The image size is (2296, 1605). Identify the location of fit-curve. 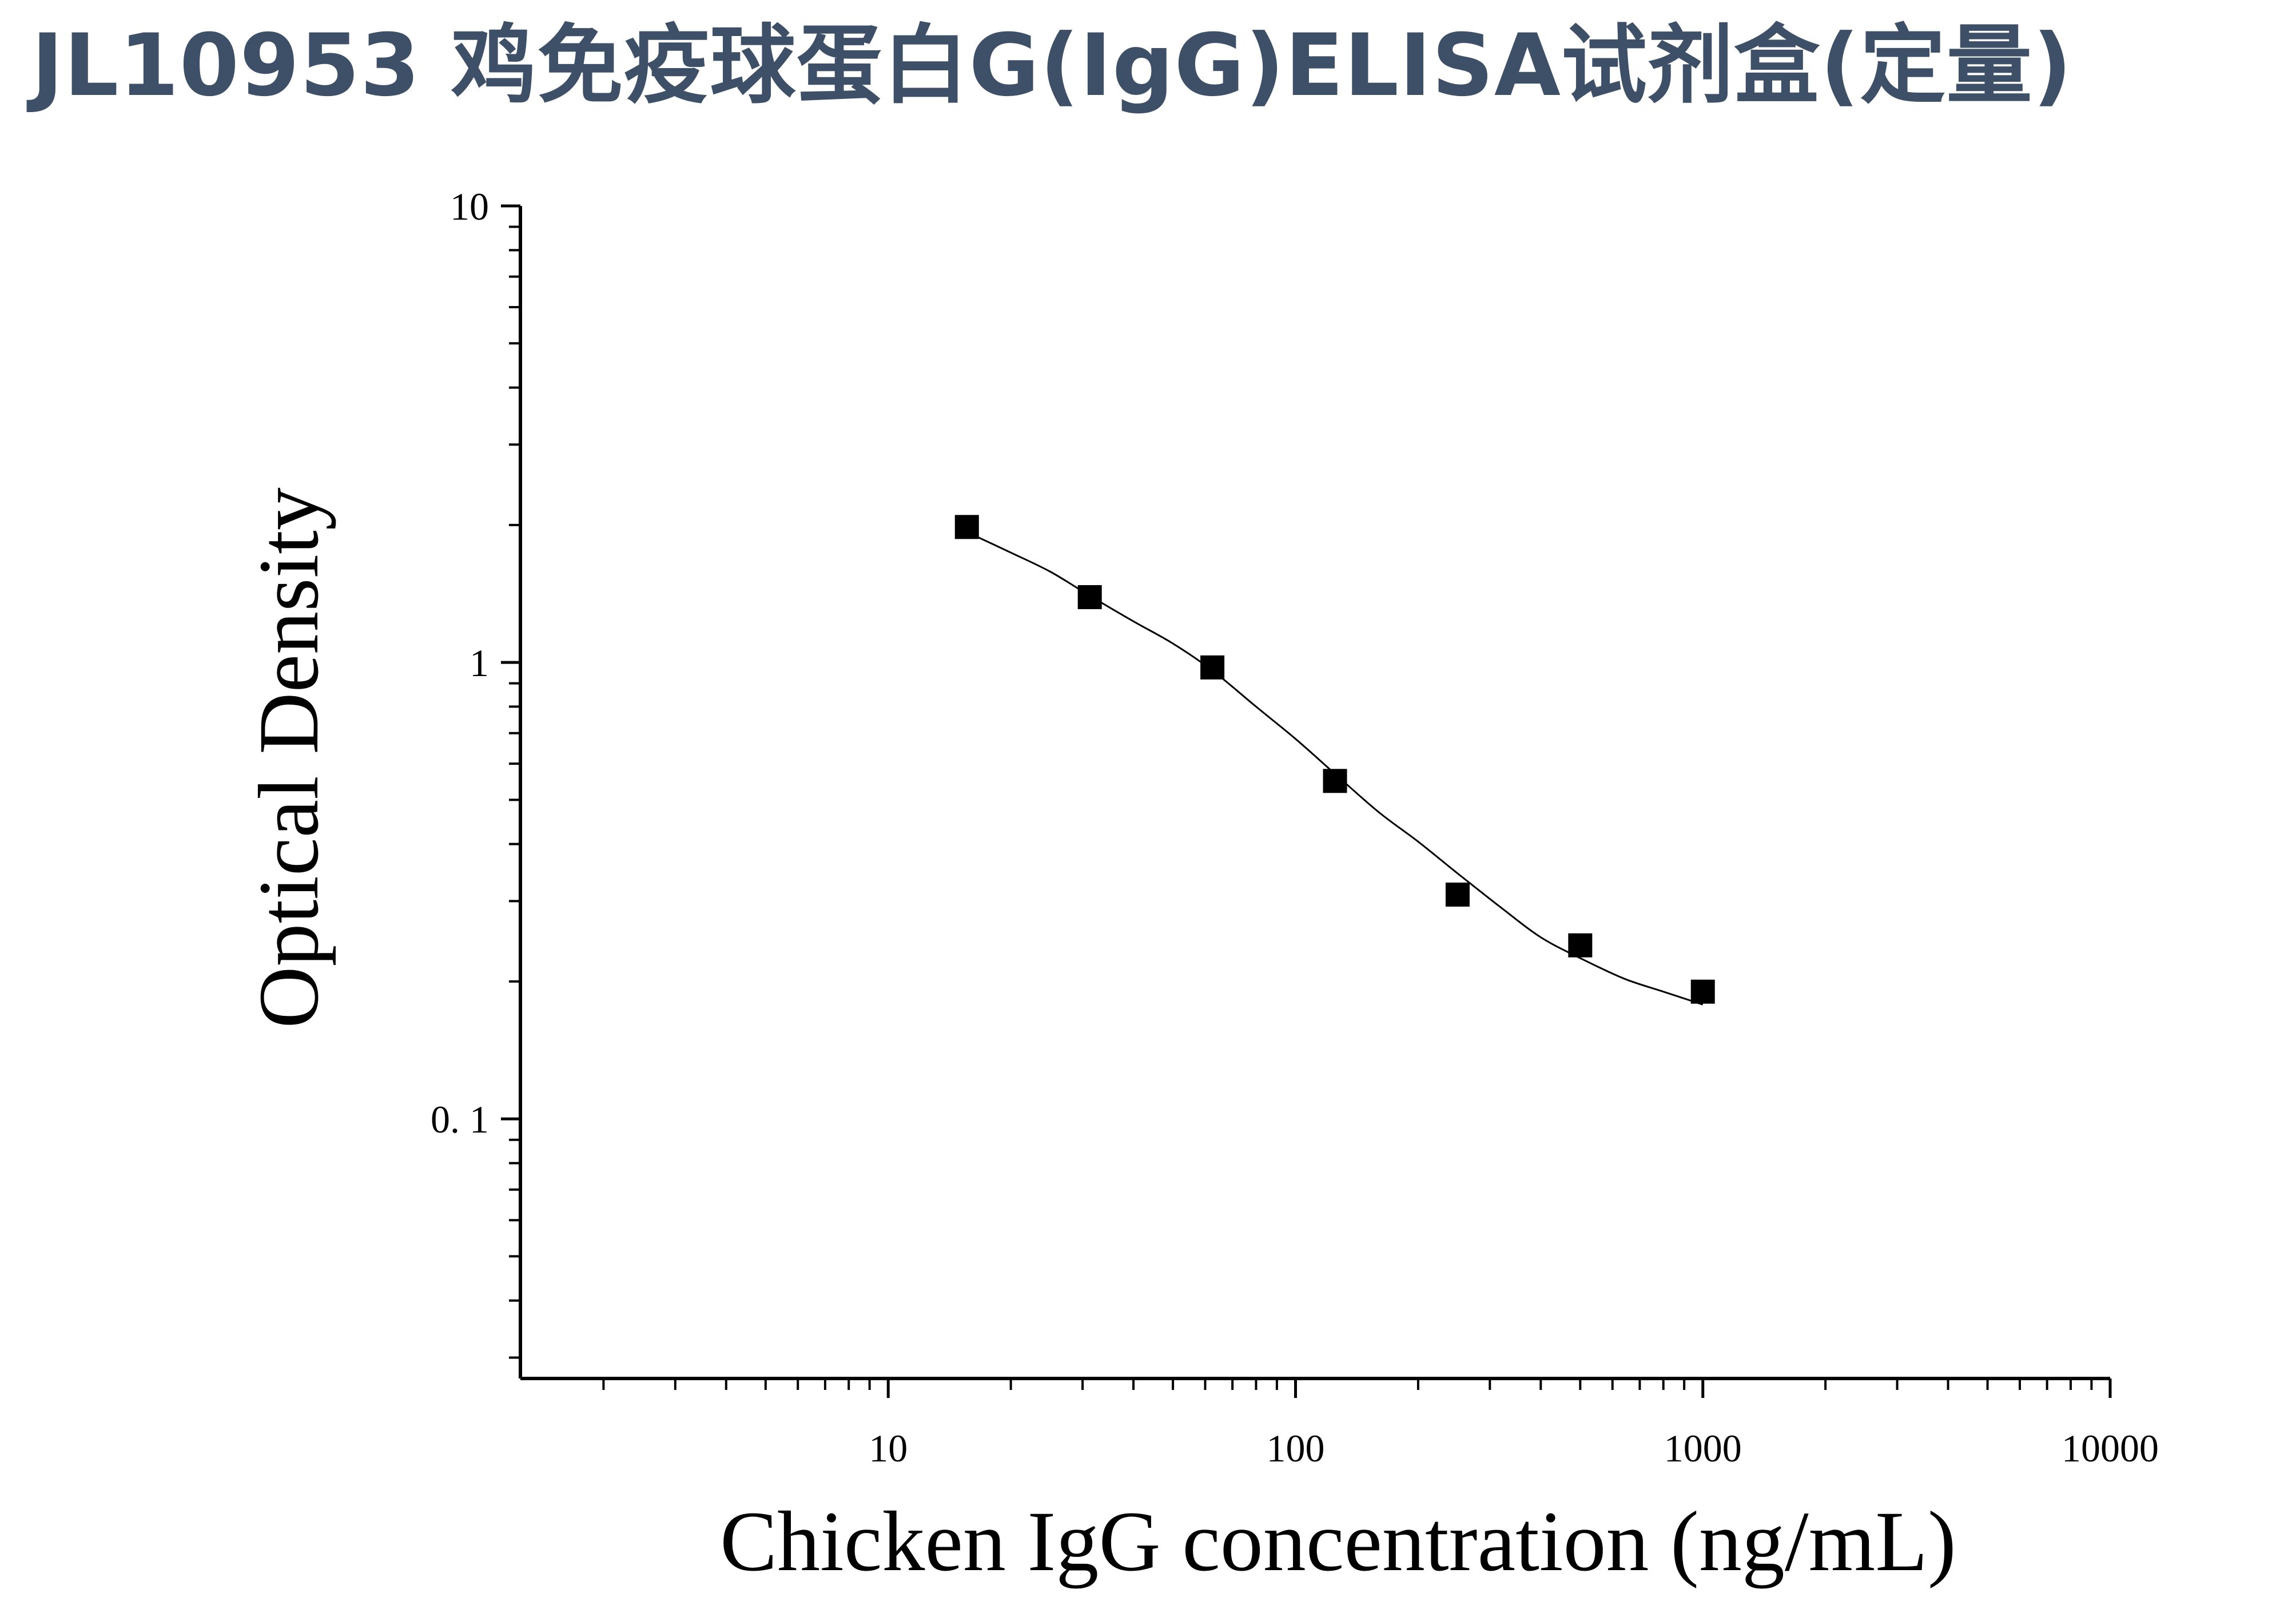
(1335, 768).